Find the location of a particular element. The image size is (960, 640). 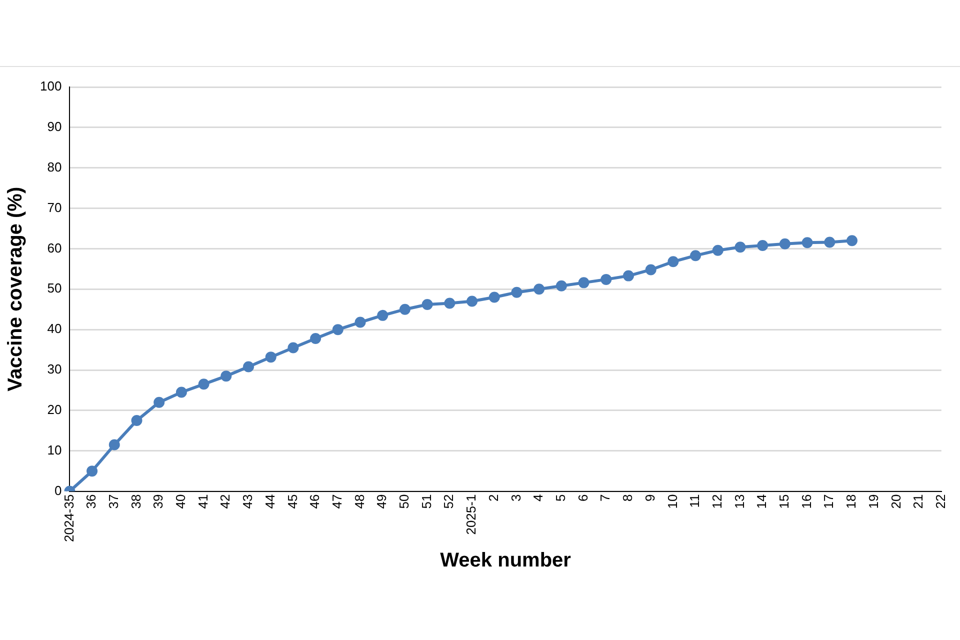

x-tick-label: 18 is located at coordinates (851, 501).